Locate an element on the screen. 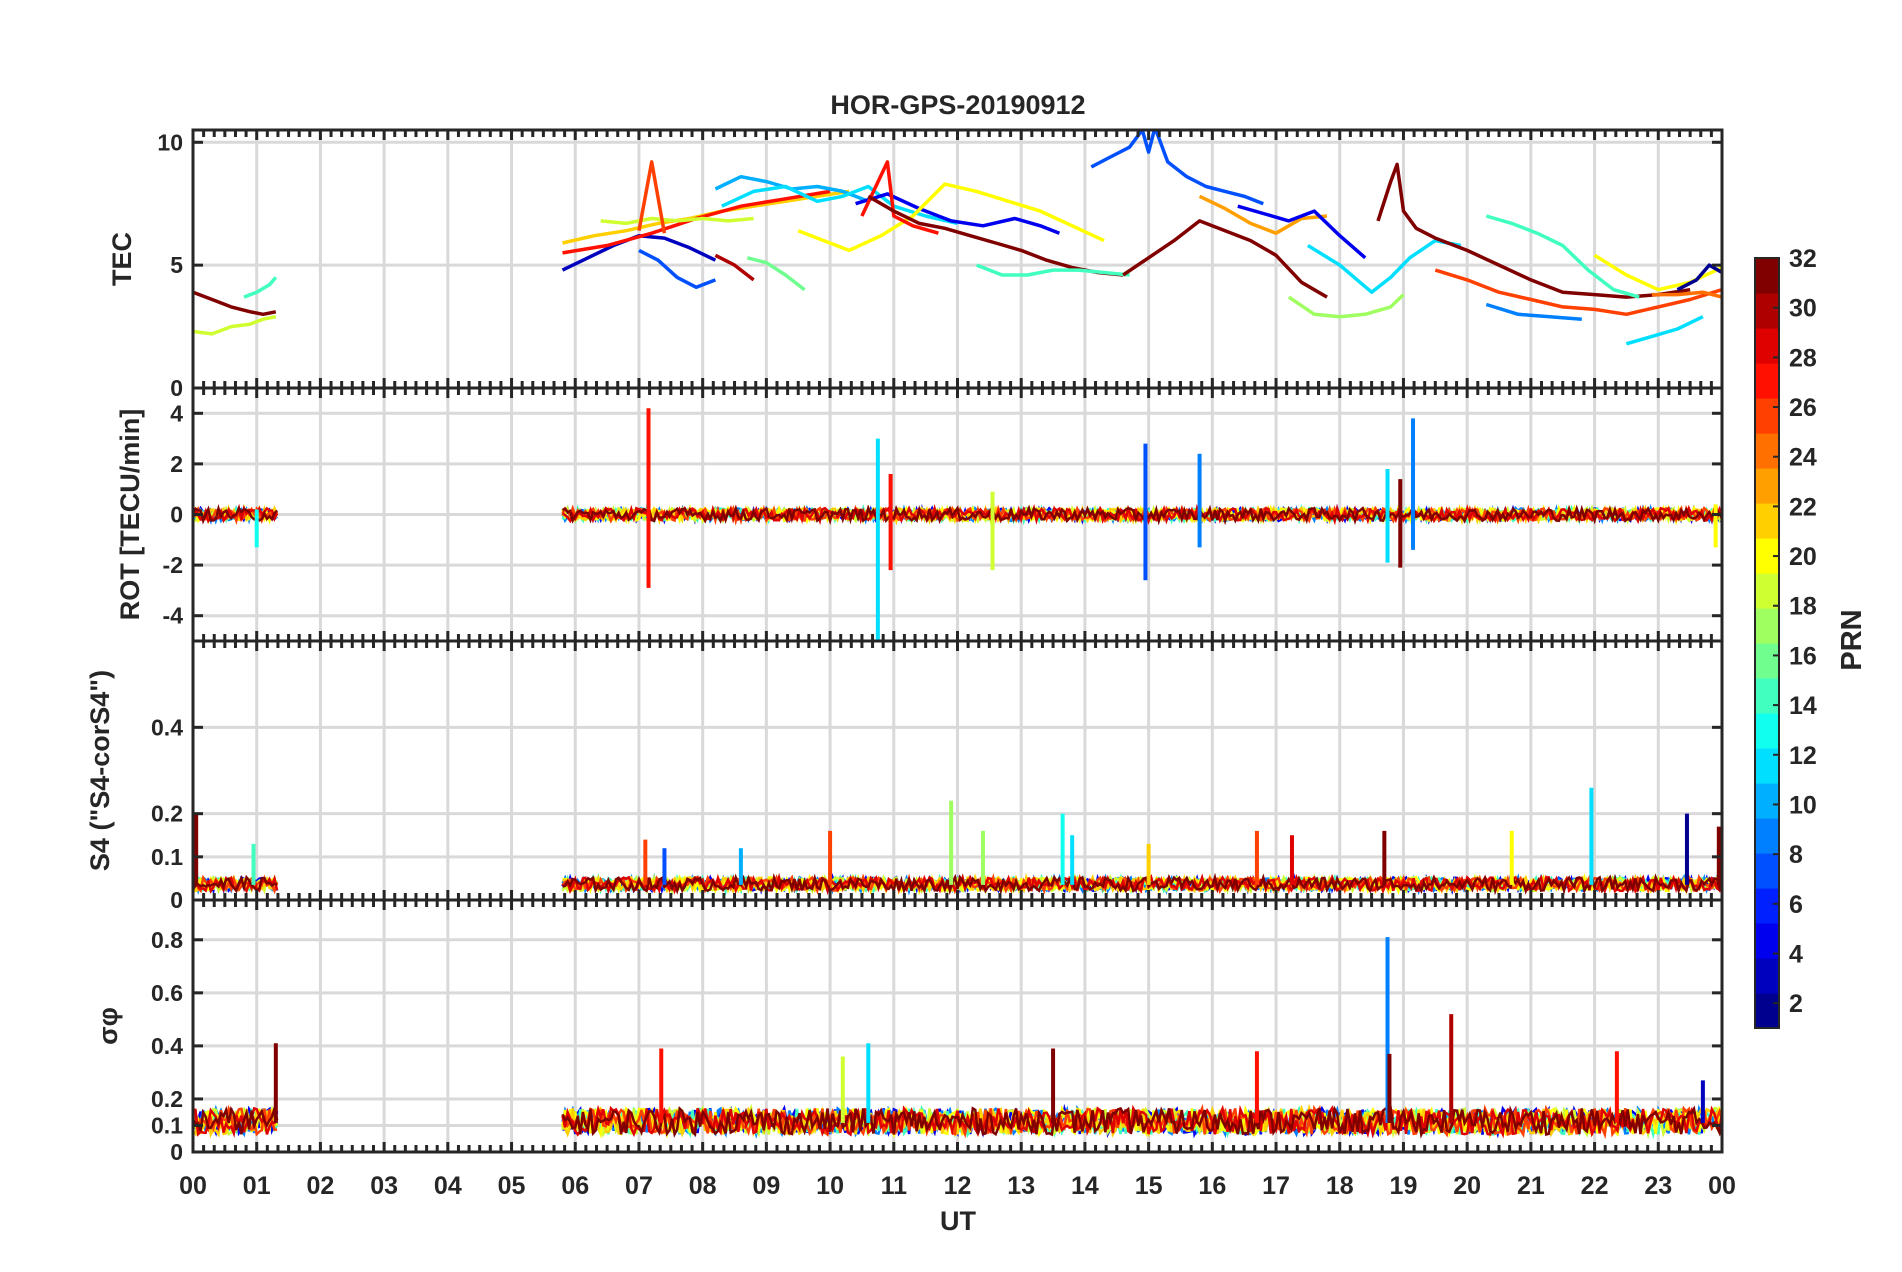 Image resolution: width=1902 pixels, height=1272 pixels. colorbar-tick-label: 16 is located at coordinates (1803, 656).